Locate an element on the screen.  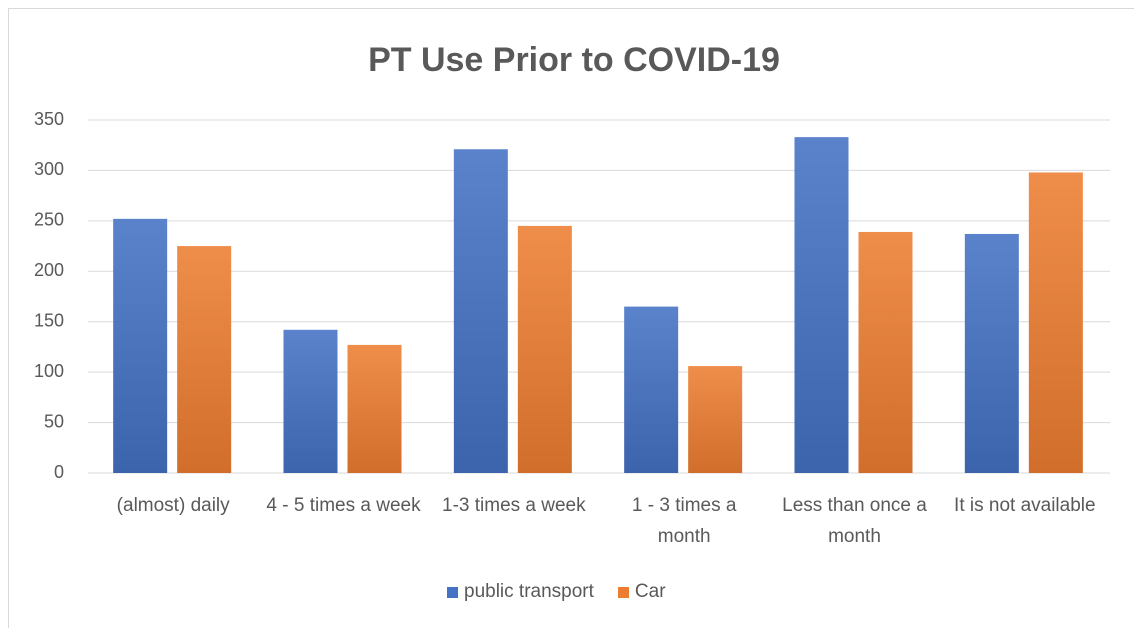
x-tick-label: (almost) daily is located at coordinates (173, 505).